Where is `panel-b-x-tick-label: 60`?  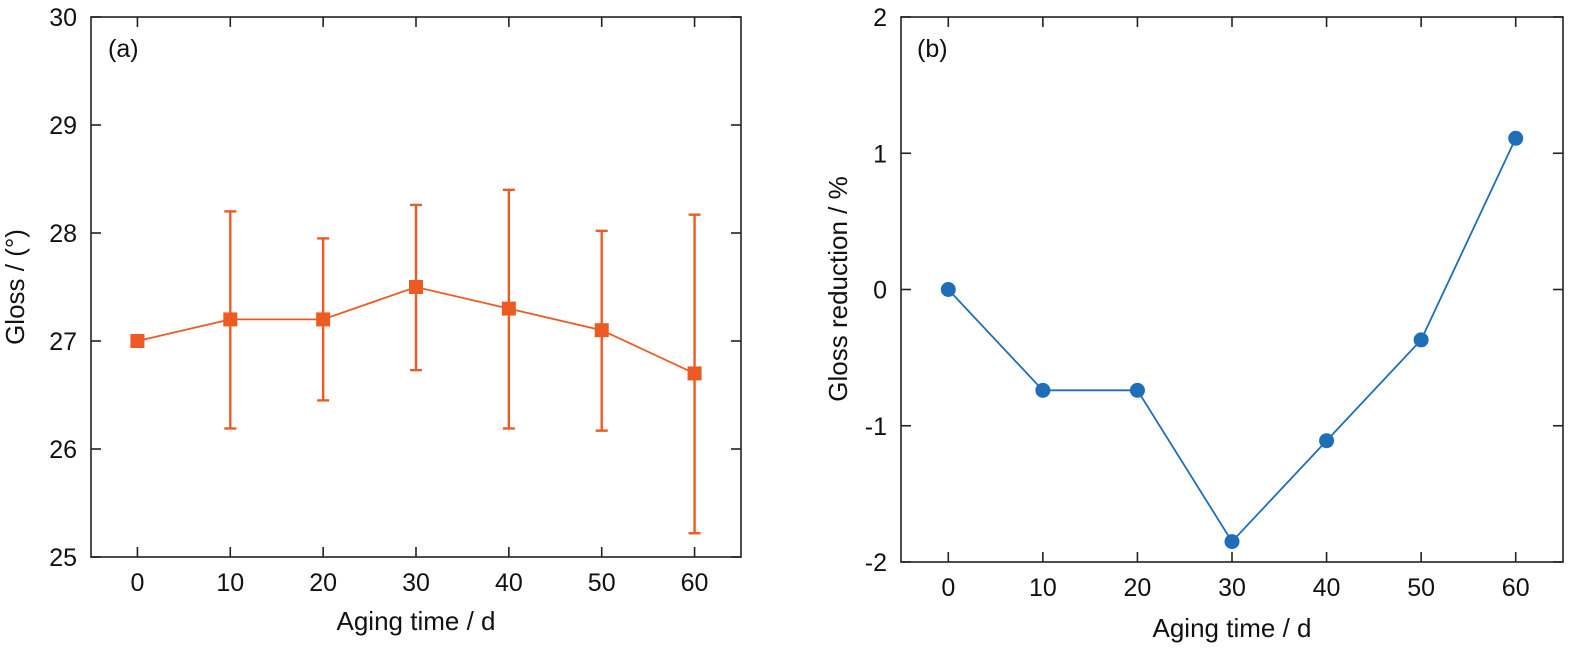 panel-b-x-tick-label: 60 is located at coordinates (1516, 588).